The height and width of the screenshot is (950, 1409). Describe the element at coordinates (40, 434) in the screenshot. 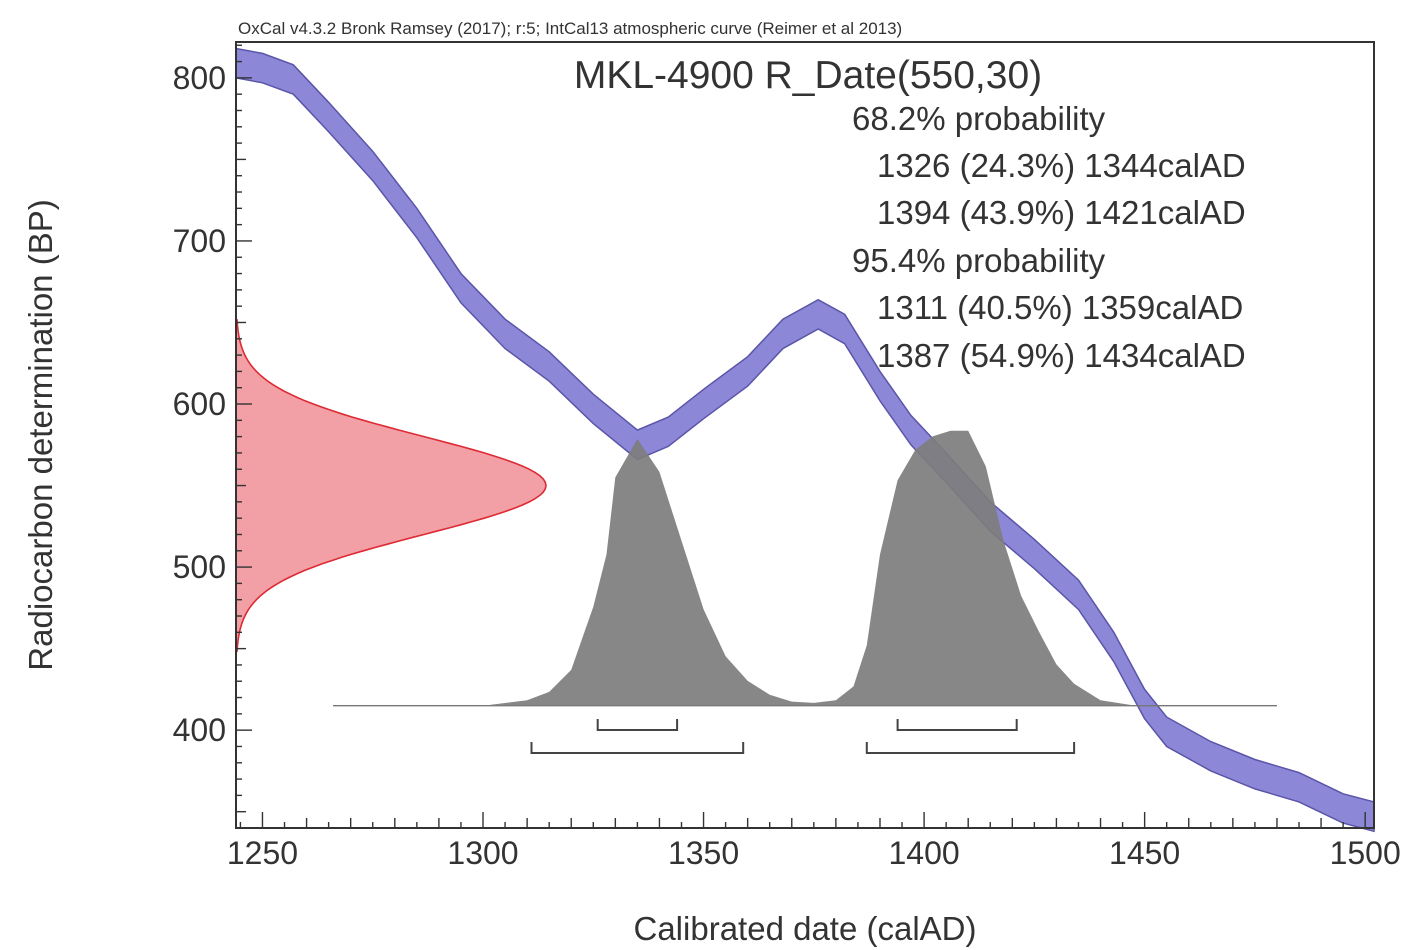

I see `y-axis-label: Radiocarbon determination (BP)` at that location.